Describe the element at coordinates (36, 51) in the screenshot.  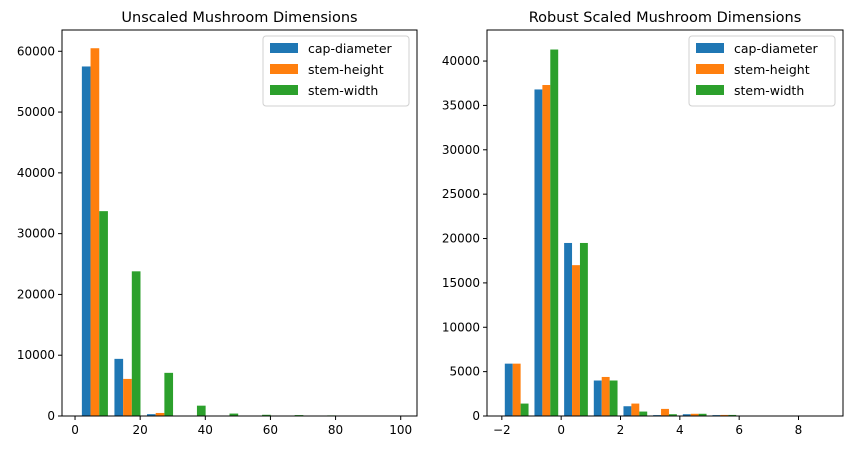
I see `y-tick-label: 60000` at that location.